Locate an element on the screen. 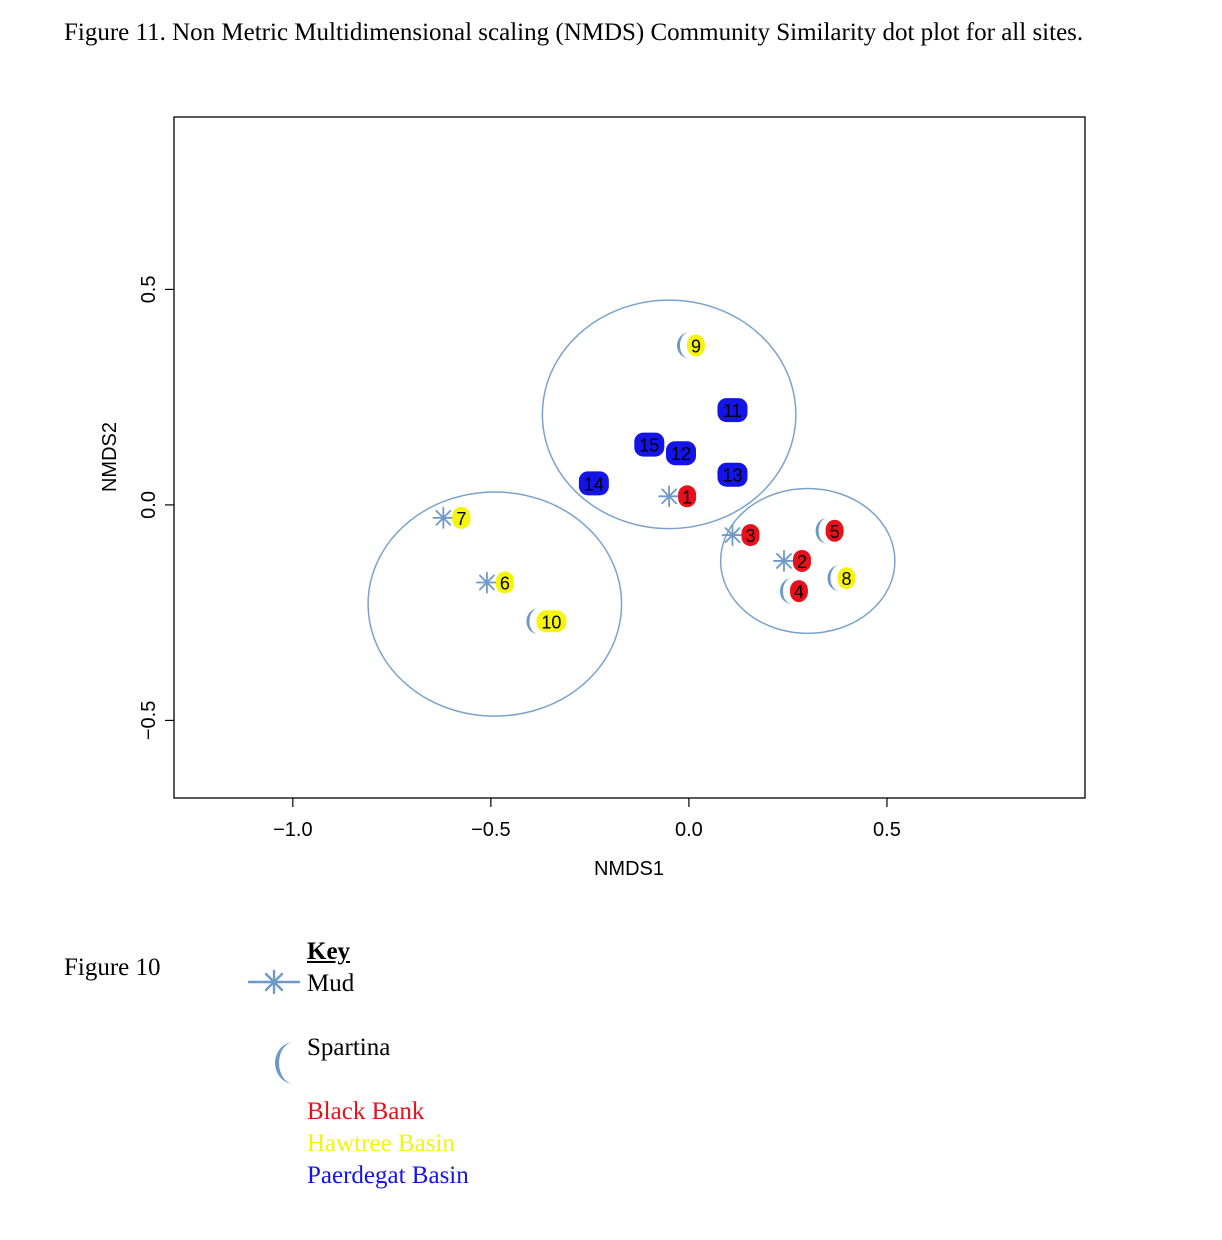  data-point-7: 7 is located at coordinates (451, 517).